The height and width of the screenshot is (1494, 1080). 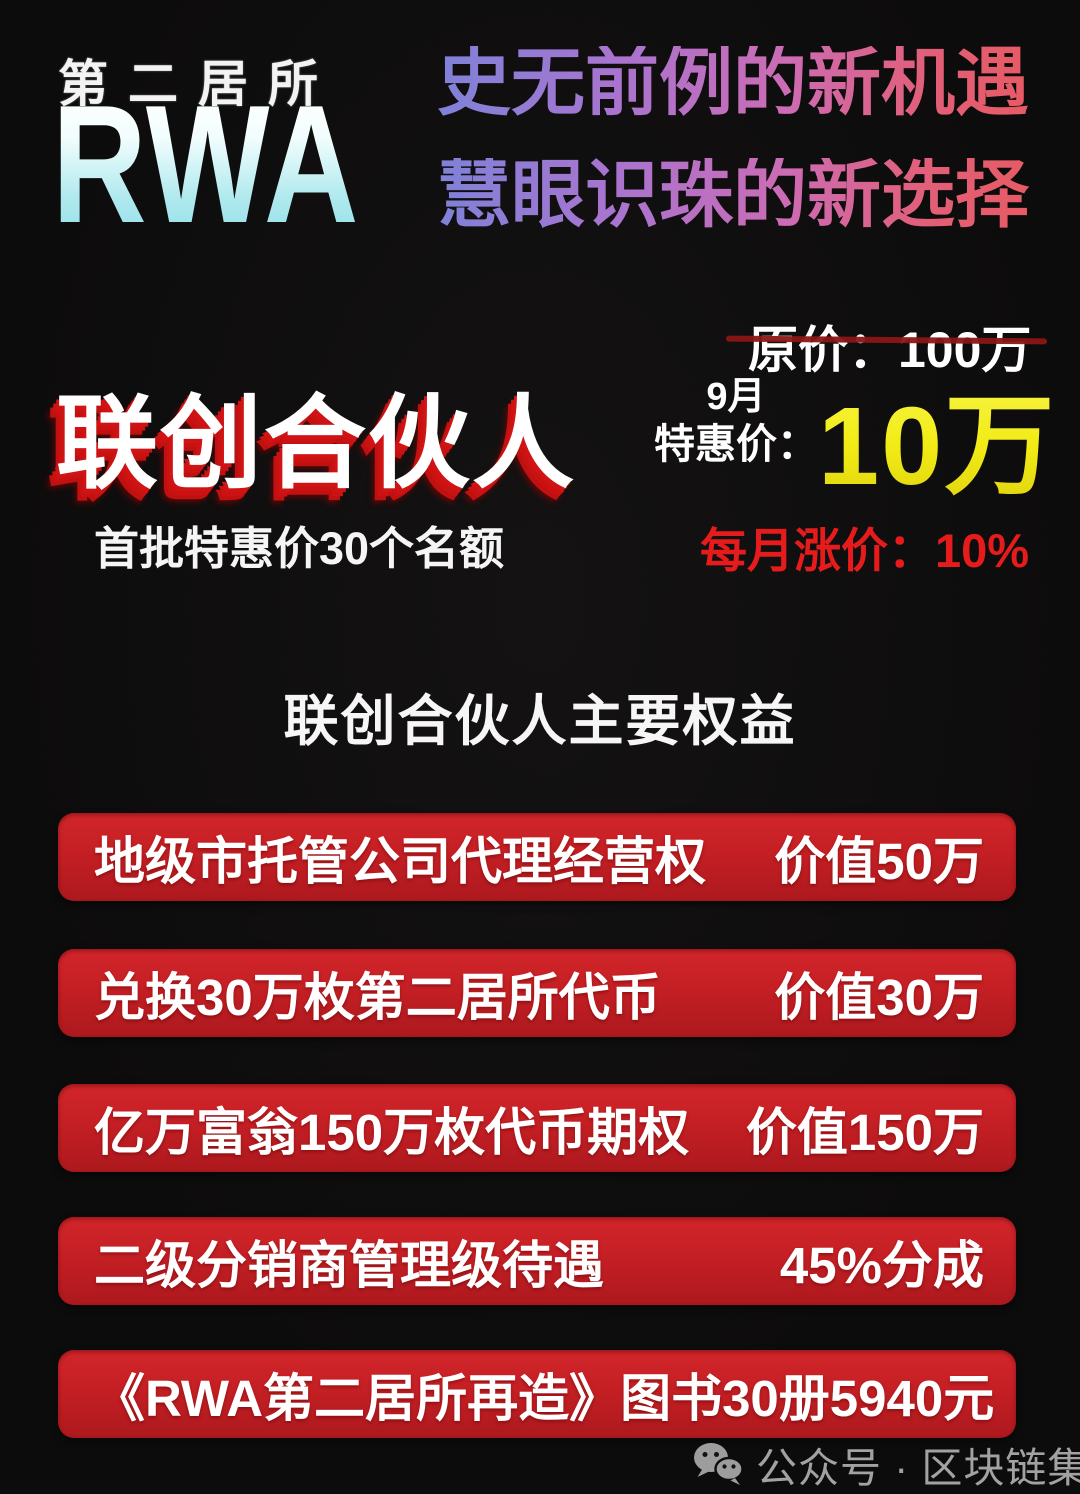 I want to click on benefit-banner: 《RWA第二居所再造》图书30册 5940元, so click(x=537, y=1394).